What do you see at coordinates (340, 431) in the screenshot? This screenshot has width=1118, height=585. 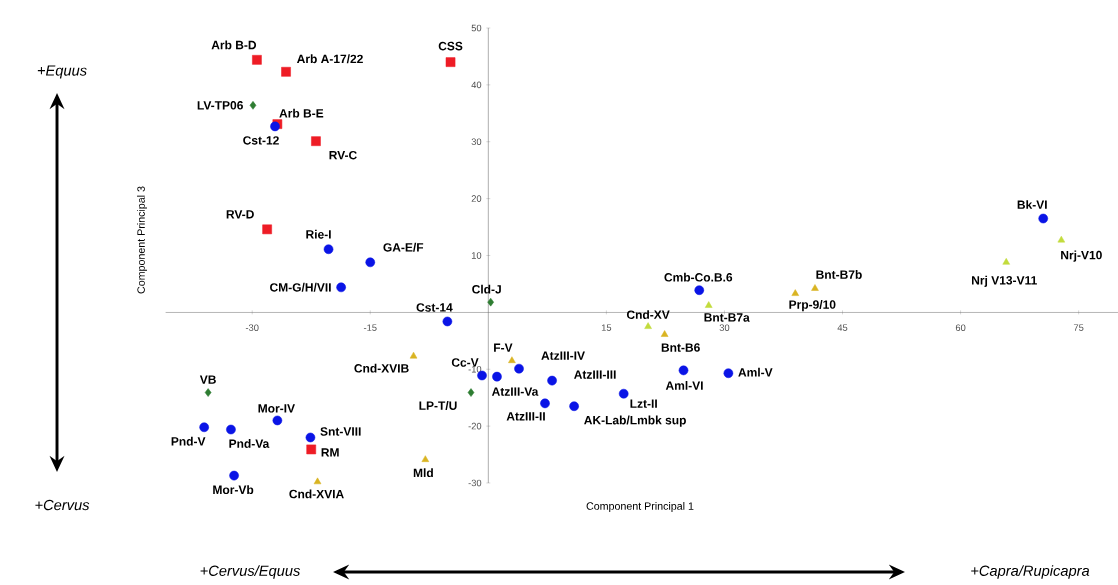 I see `annotation: Snt-VIII` at bounding box center [340, 431].